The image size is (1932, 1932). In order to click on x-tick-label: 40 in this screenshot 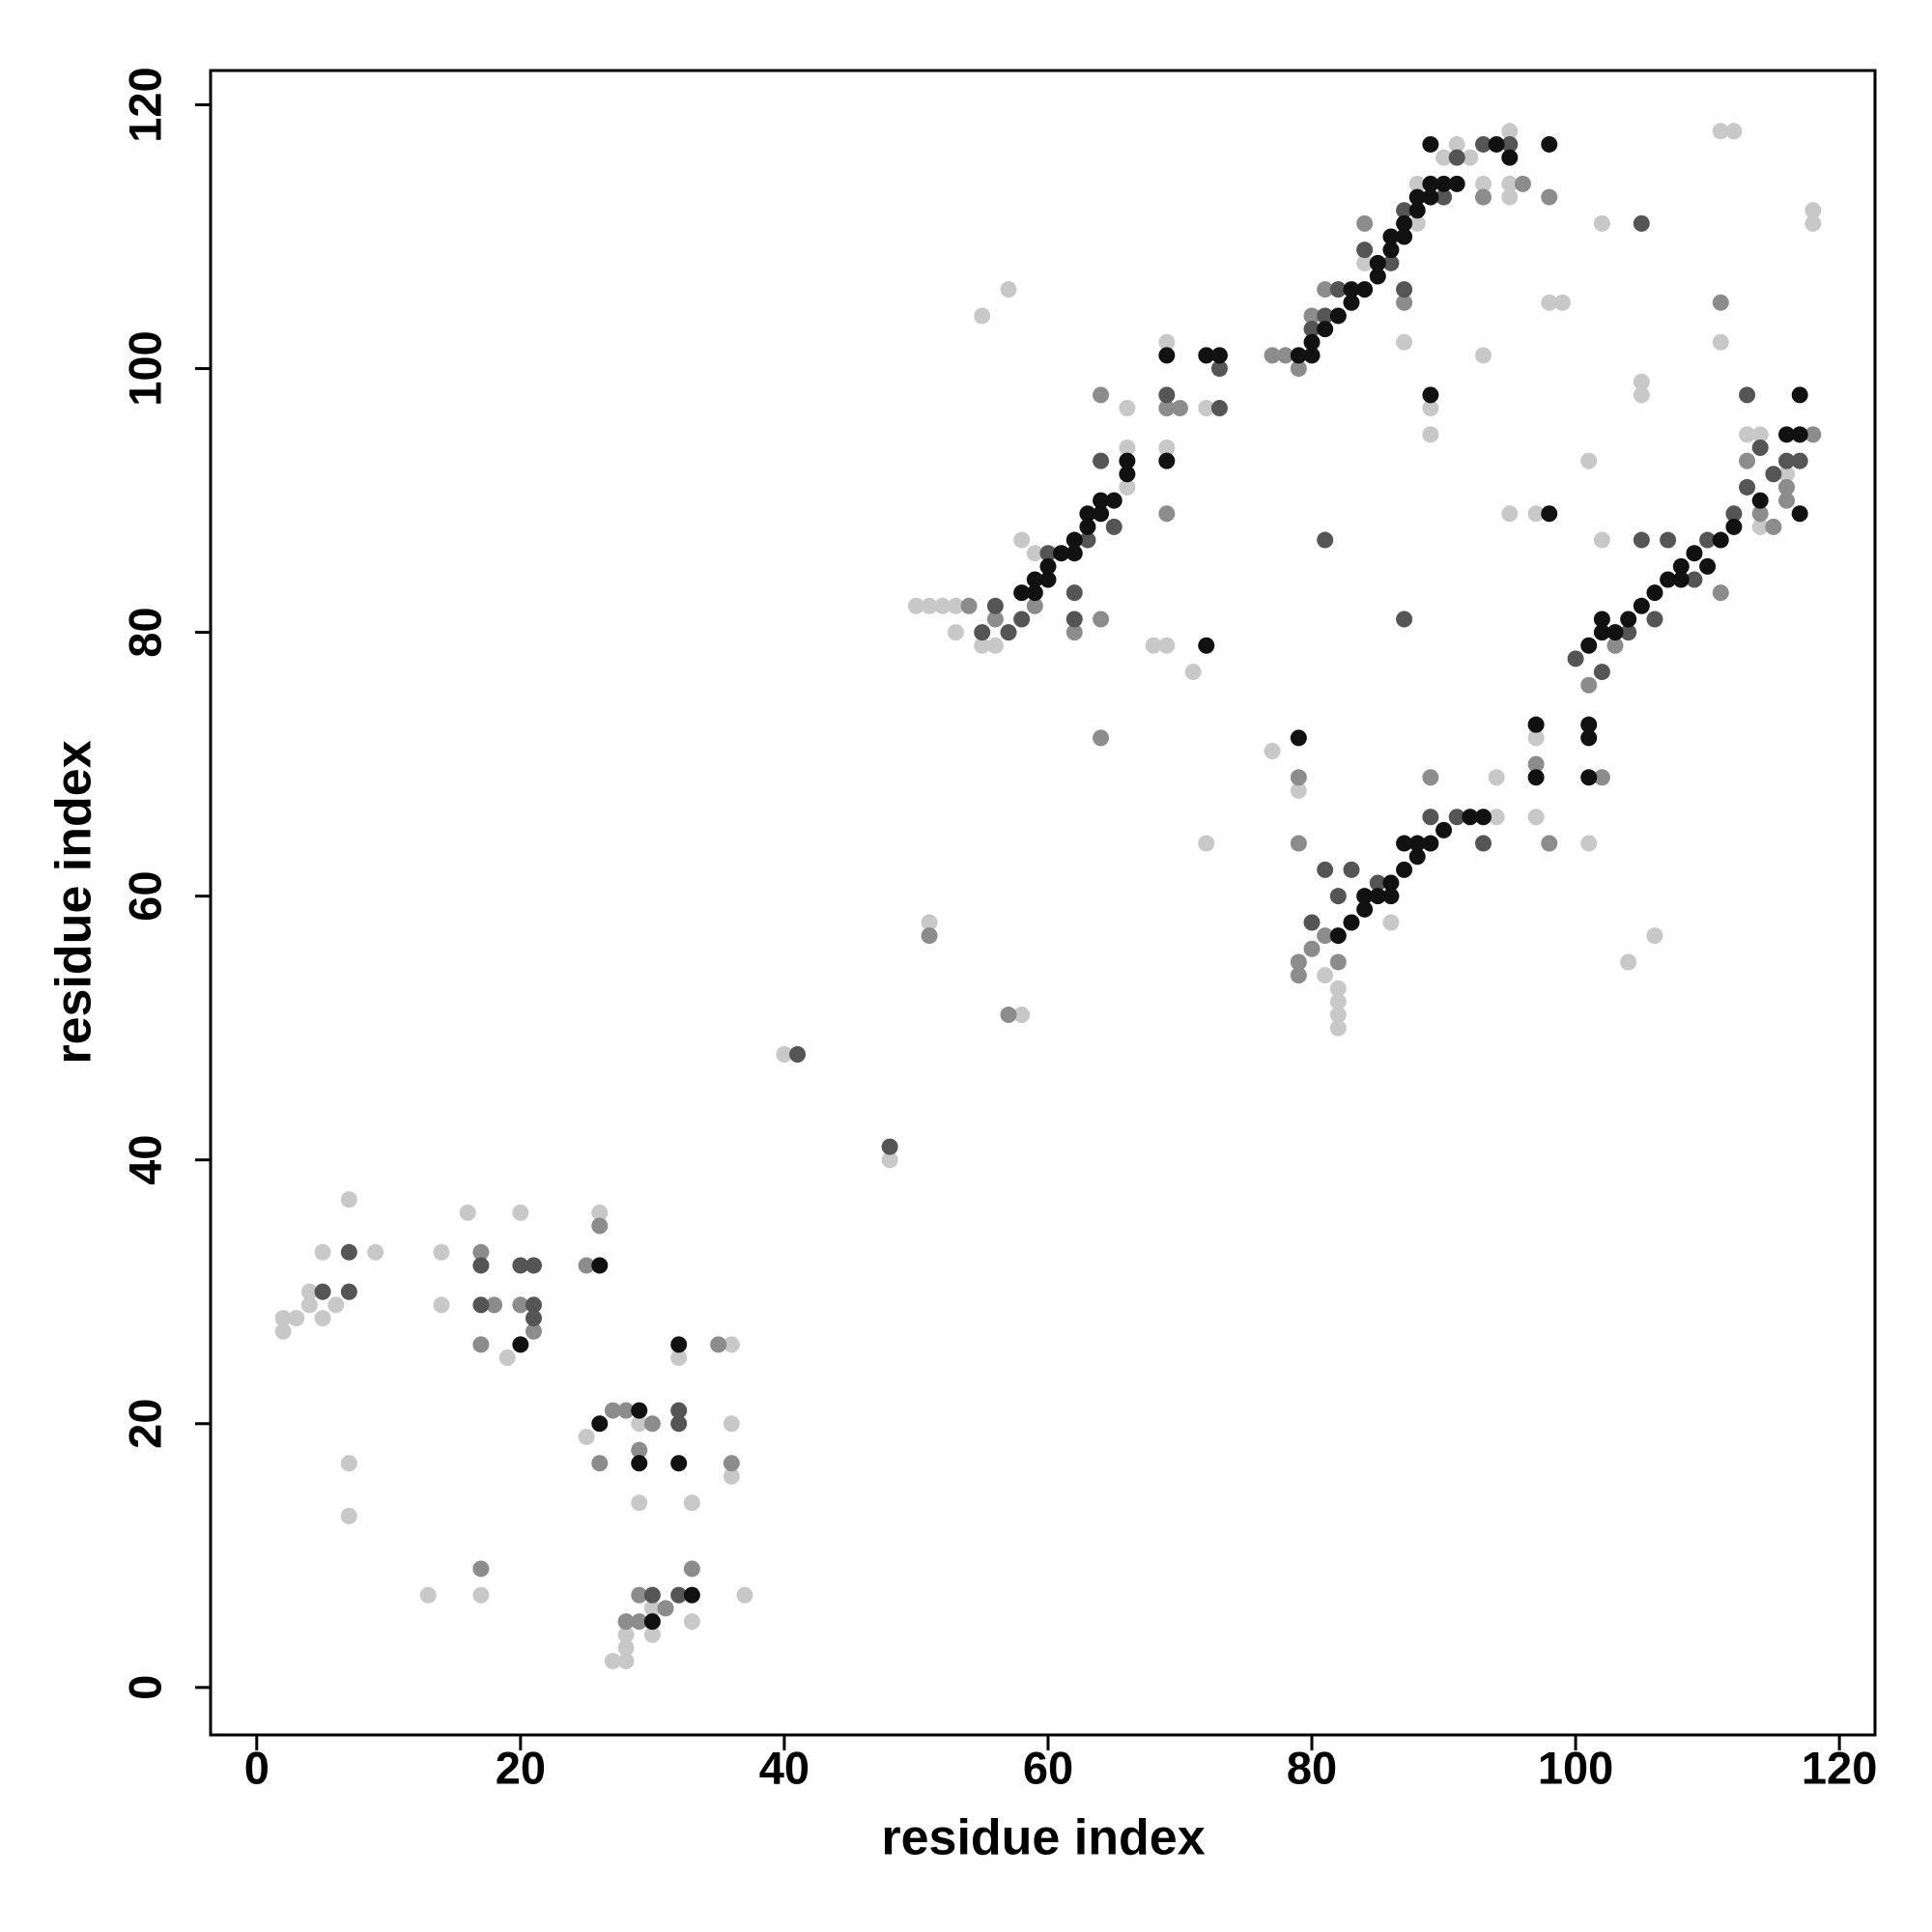, I will do `click(784, 1767)`.